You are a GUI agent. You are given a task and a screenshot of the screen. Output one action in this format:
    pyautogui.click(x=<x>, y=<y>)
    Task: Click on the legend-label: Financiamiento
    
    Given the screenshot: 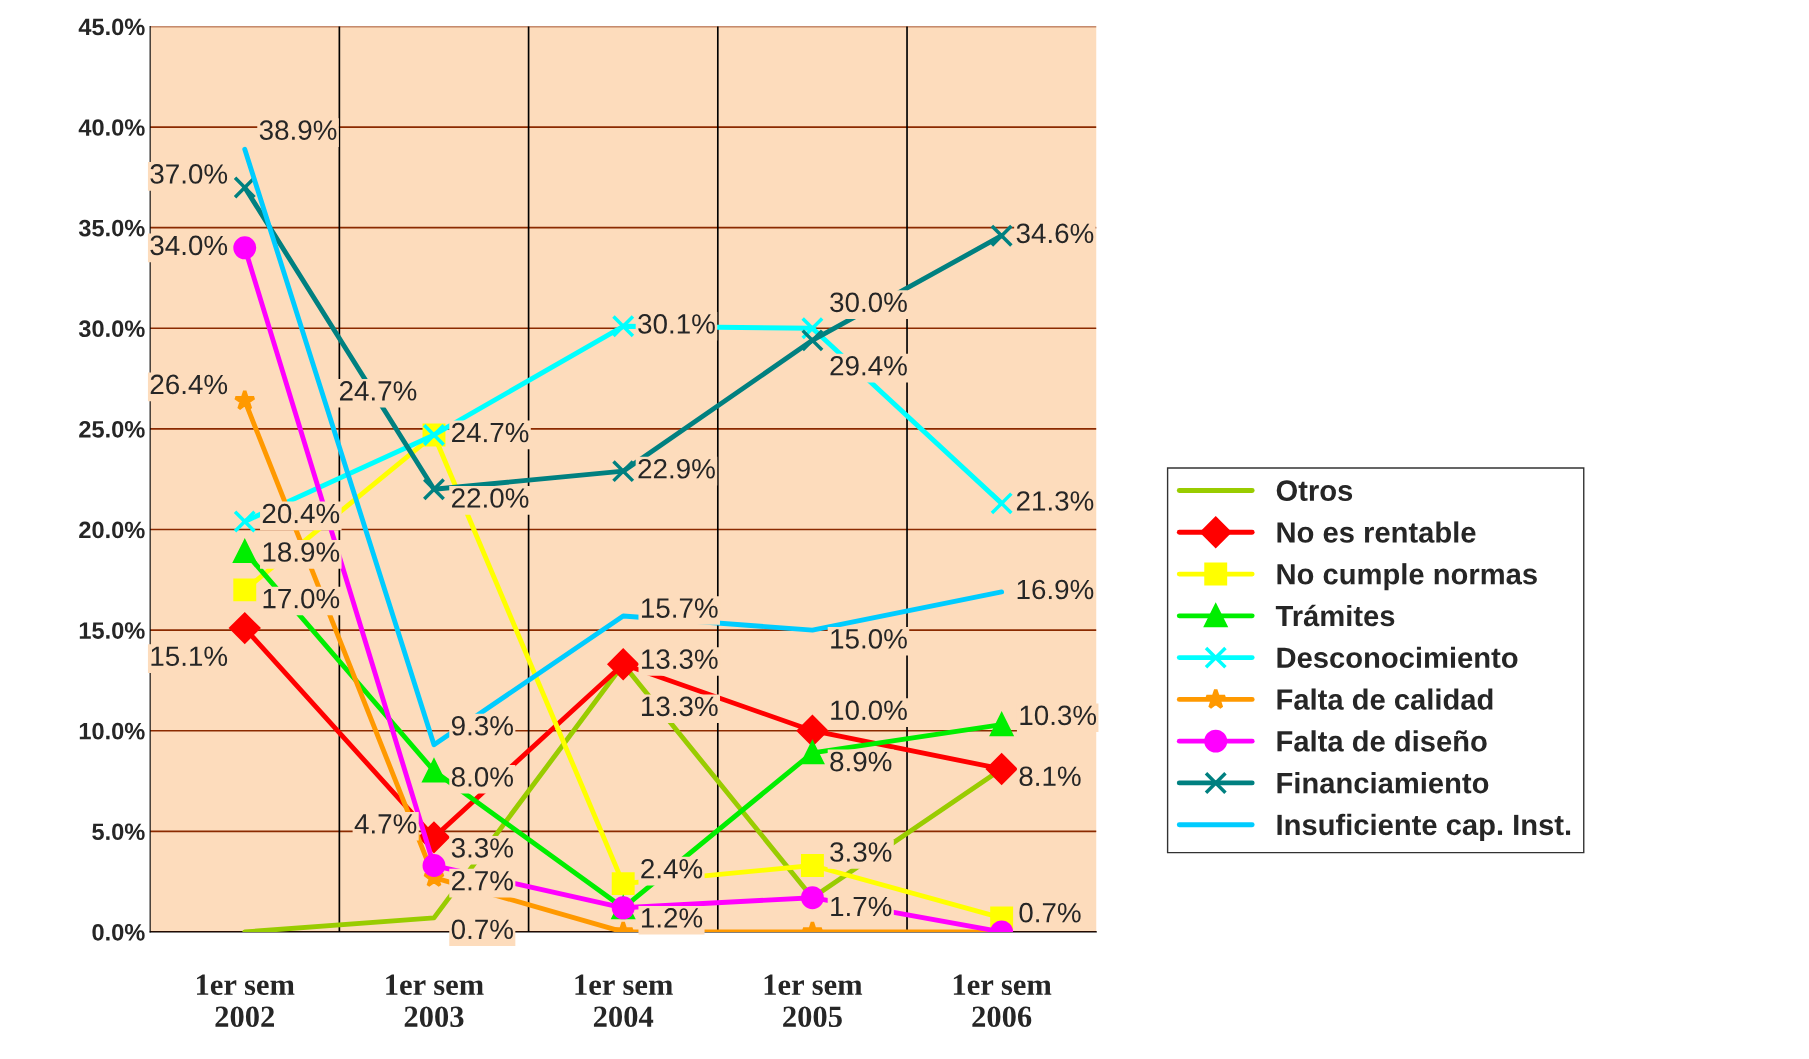 What is the action you would take?
    pyautogui.click(x=1383, y=783)
    